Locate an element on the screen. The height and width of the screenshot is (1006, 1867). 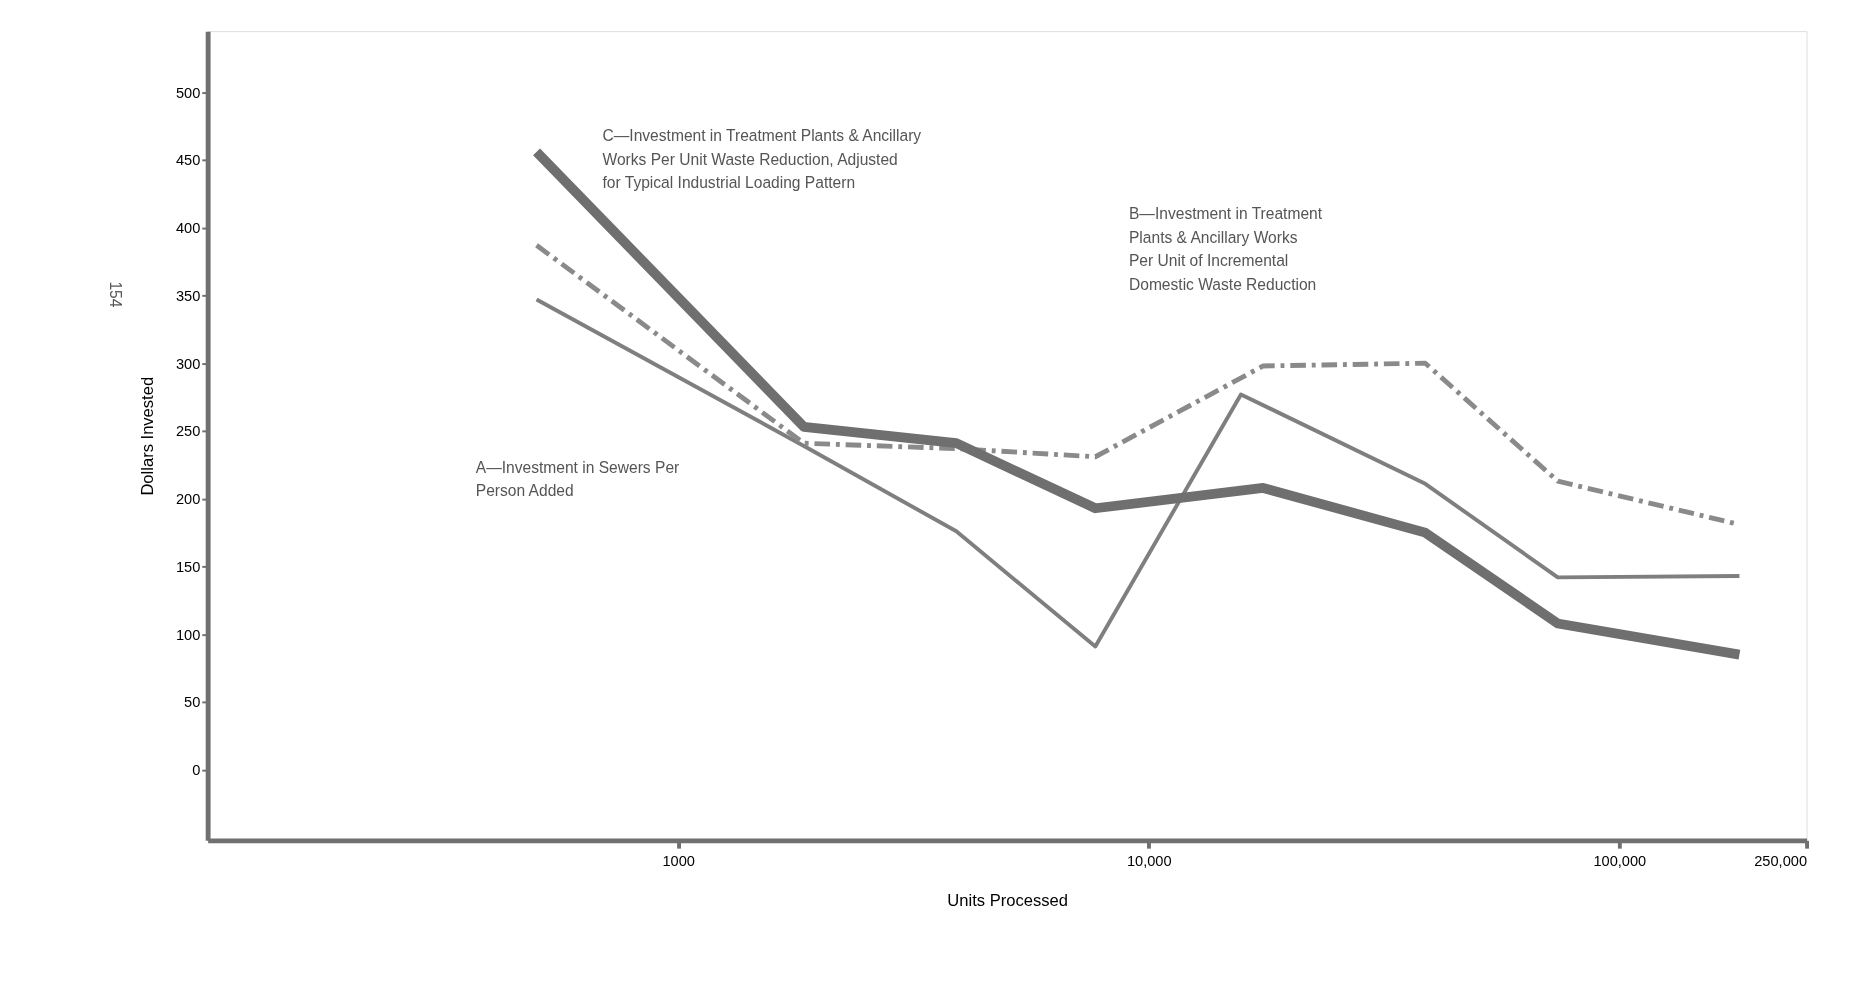
y-tick-label: 300 is located at coordinates (188, 363).